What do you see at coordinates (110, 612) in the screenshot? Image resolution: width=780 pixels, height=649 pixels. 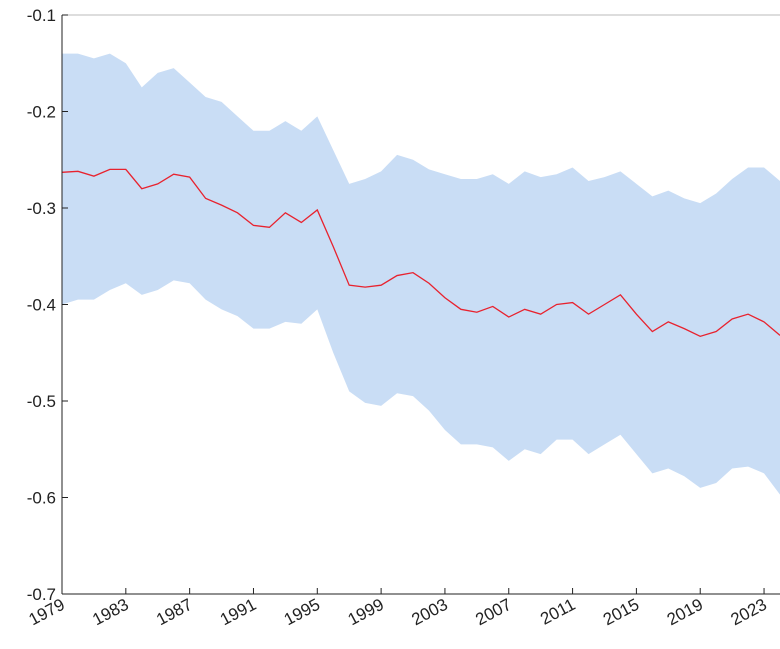 I see `x-tick-label: 1983` at bounding box center [110, 612].